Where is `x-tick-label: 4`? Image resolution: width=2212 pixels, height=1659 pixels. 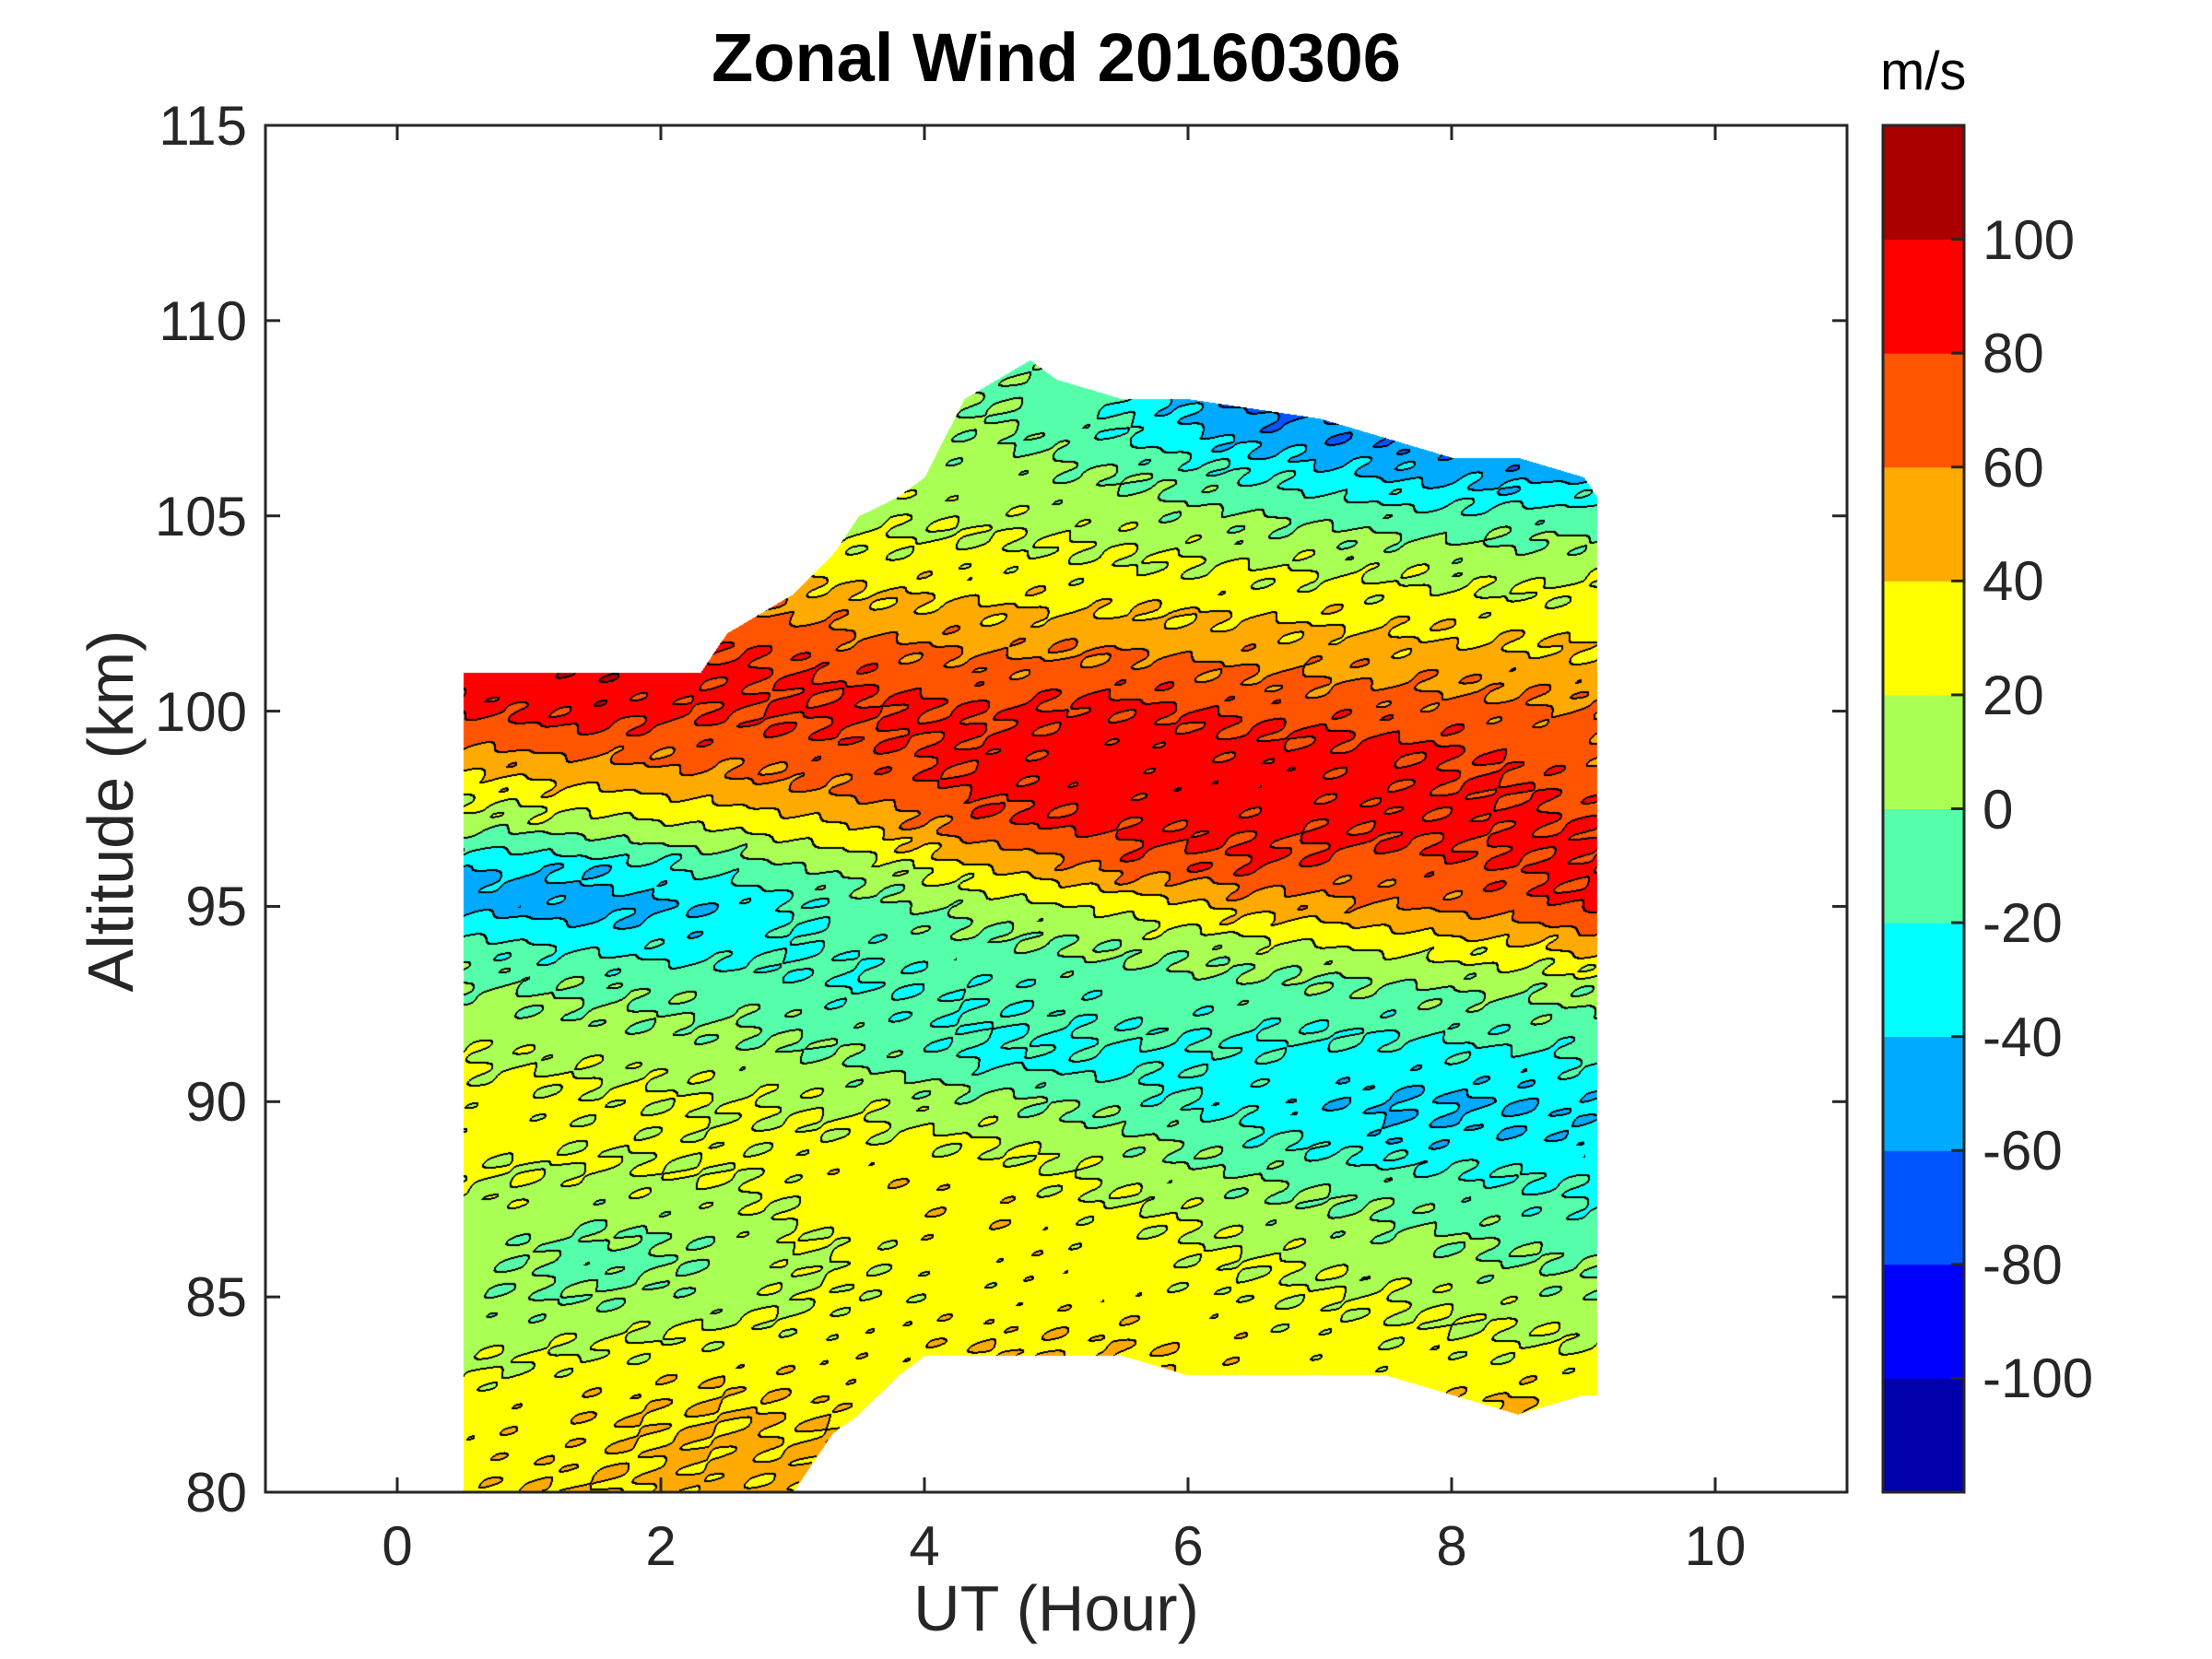
x-tick-label: 4 is located at coordinates (924, 1546).